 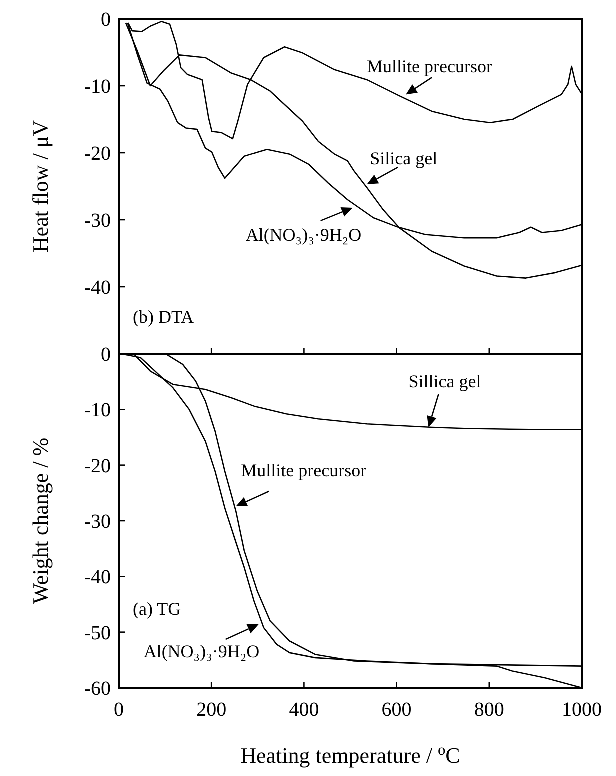 I want to click on annotation: Sillica gel, so click(x=445, y=381).